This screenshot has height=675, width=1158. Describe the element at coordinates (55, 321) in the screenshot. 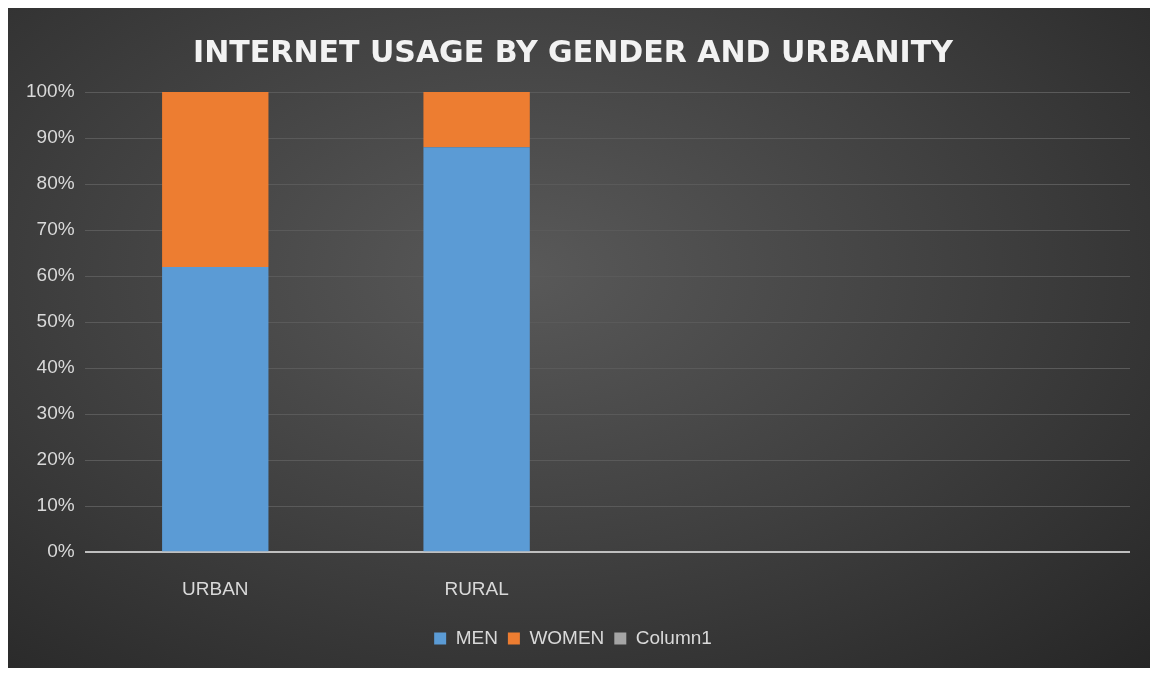

I see `y-tick-label: 50%` at that location.